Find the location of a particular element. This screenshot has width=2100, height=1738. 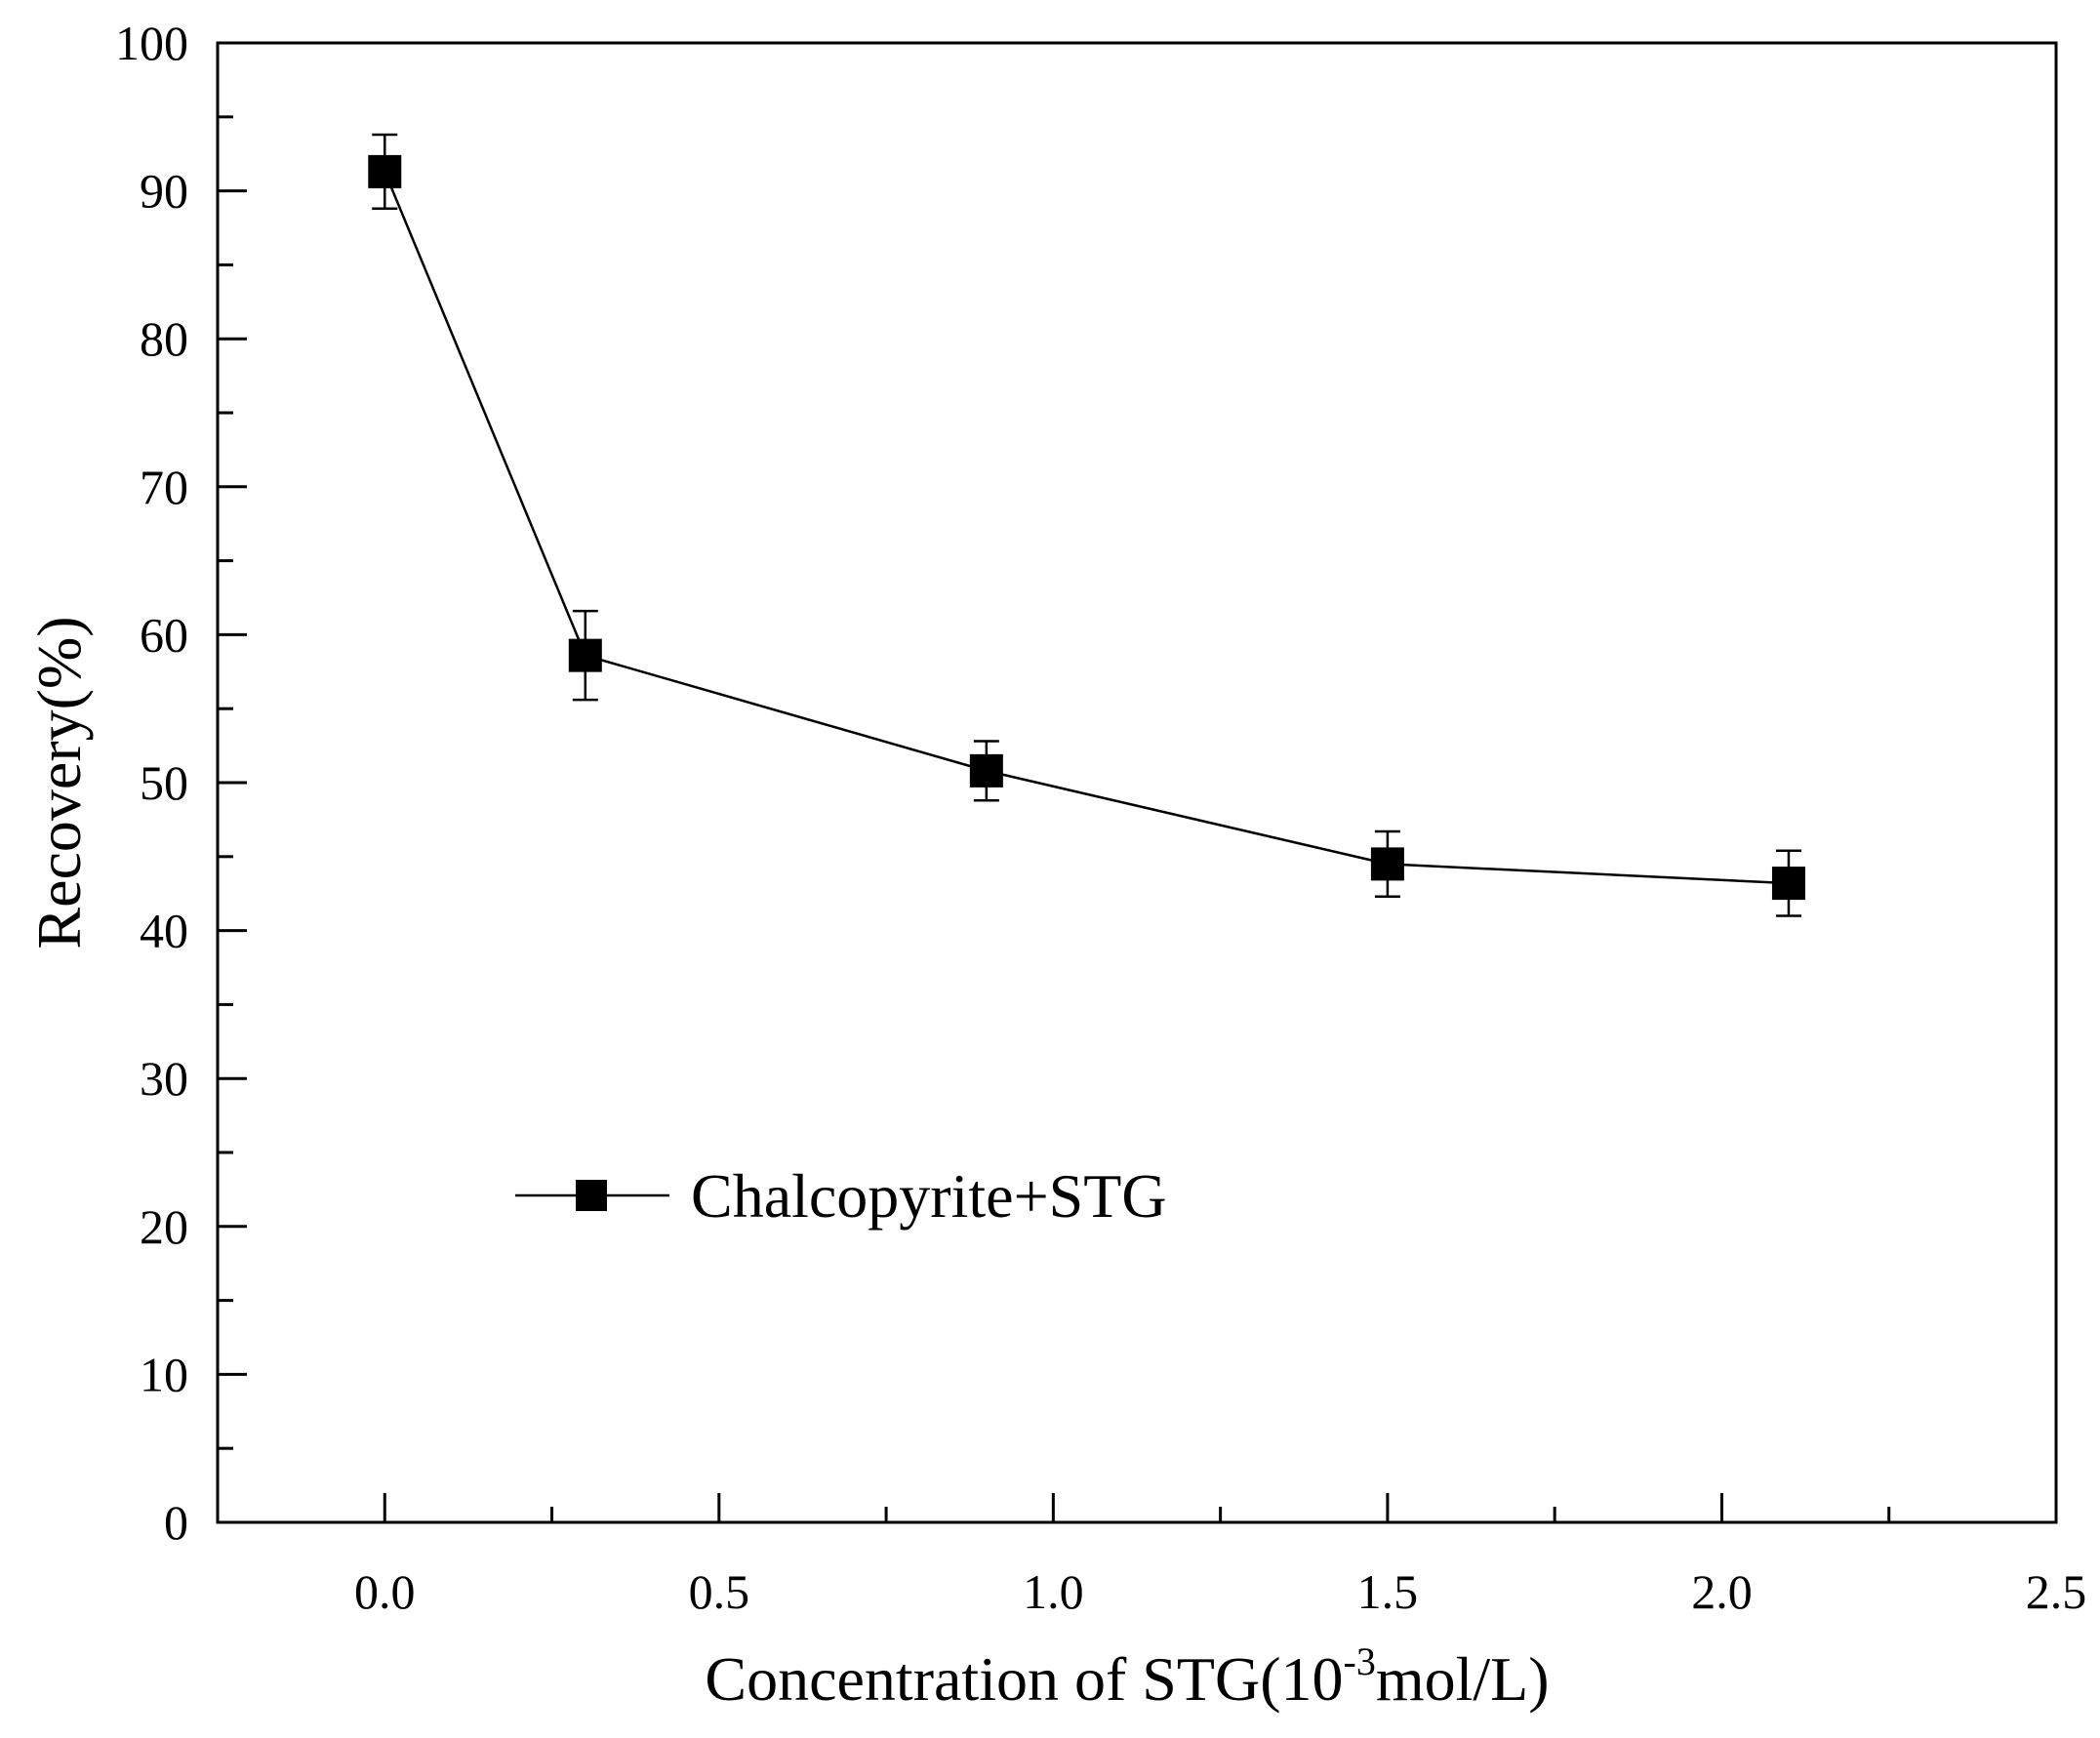

legend-label: Chalcopyrite+STG is located at coordinates (929, 1196).